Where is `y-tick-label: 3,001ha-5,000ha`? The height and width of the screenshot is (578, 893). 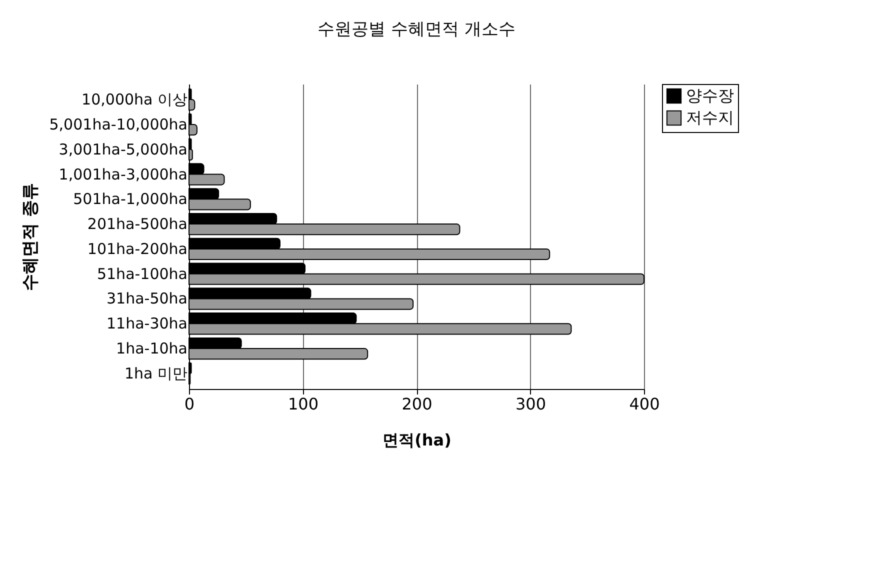 y-tick-label: 3,001ha-5,000ha is located at coordinates (123, 149).